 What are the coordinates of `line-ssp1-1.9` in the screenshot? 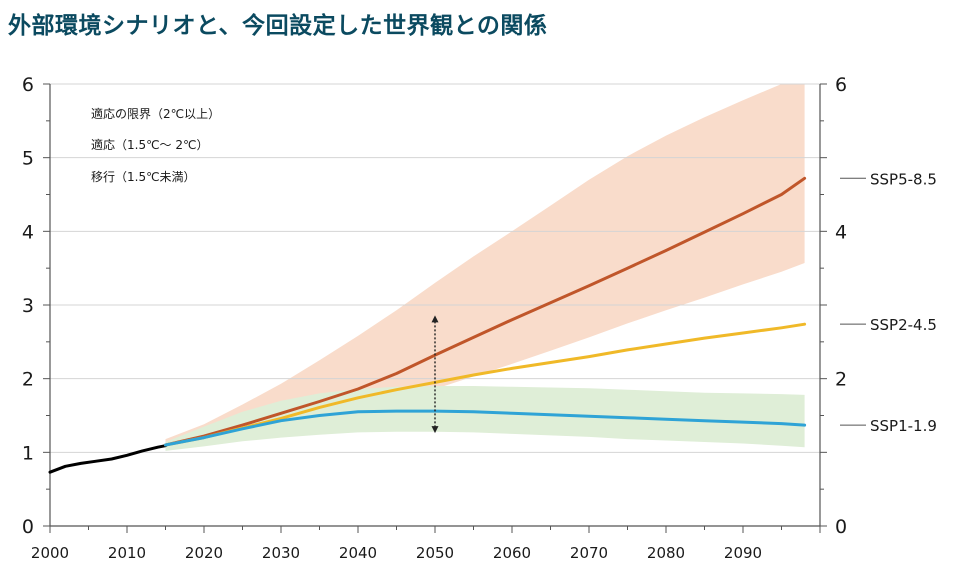 It's located at (485, 428).